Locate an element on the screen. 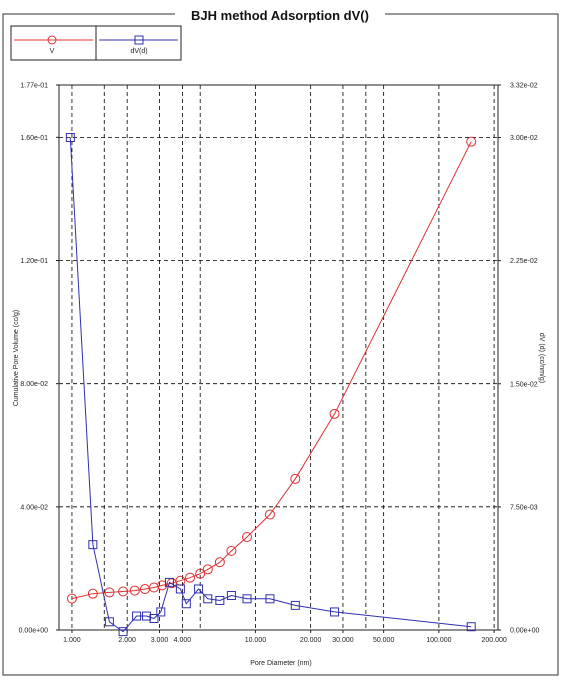  x-tick-label: 30.000 is located at coordinates (343, 640).